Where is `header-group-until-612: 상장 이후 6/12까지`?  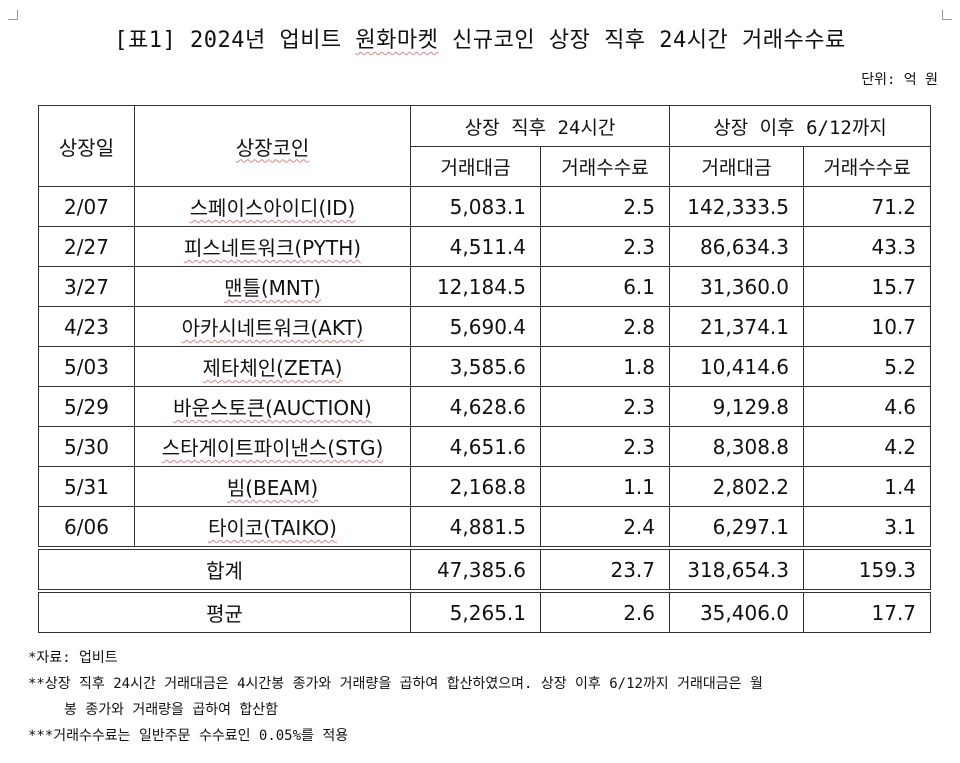
header-group-until-612: 상장 이후 6/12까지 is located at coordinates (800, 126).